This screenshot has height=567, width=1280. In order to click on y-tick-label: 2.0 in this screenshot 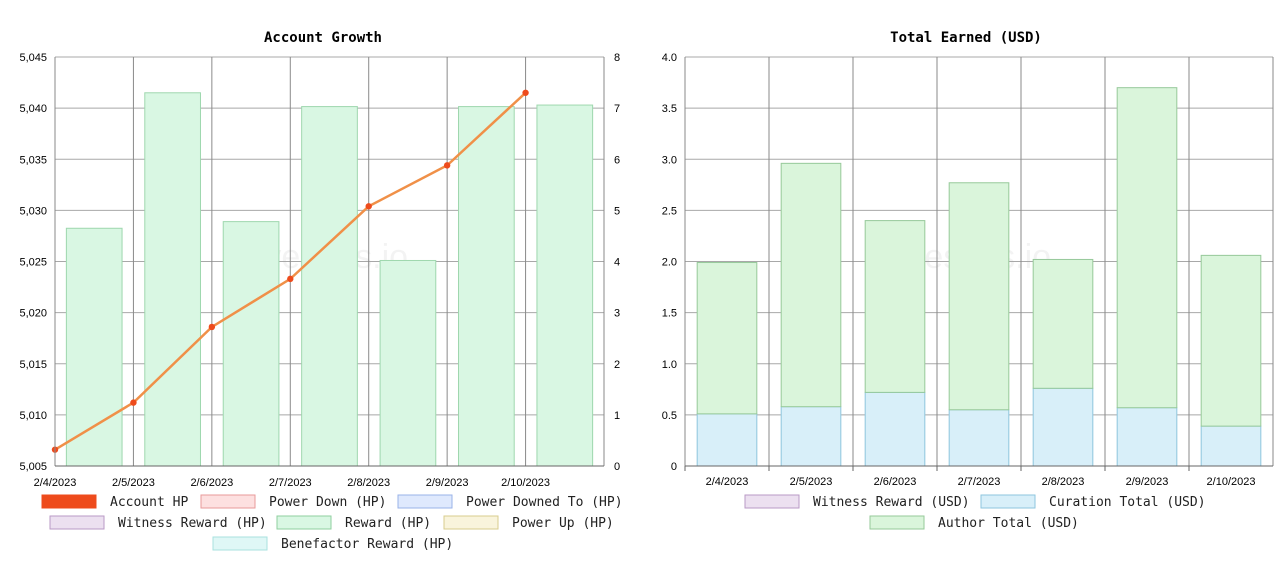, I will do `click(669, 263)`.